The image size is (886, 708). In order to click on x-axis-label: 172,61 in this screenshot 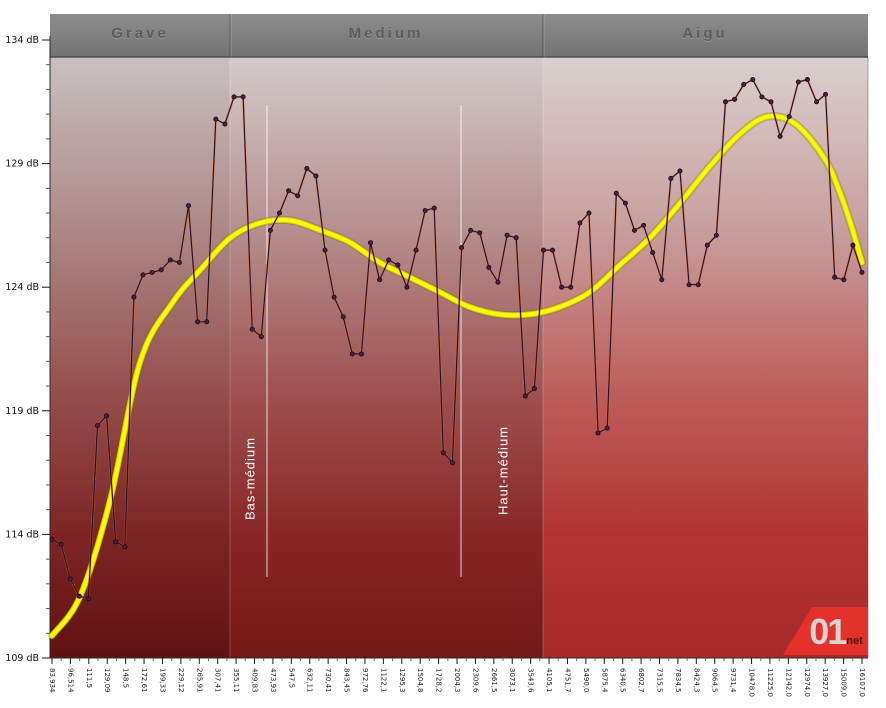, I will do `click(144, 680)`.